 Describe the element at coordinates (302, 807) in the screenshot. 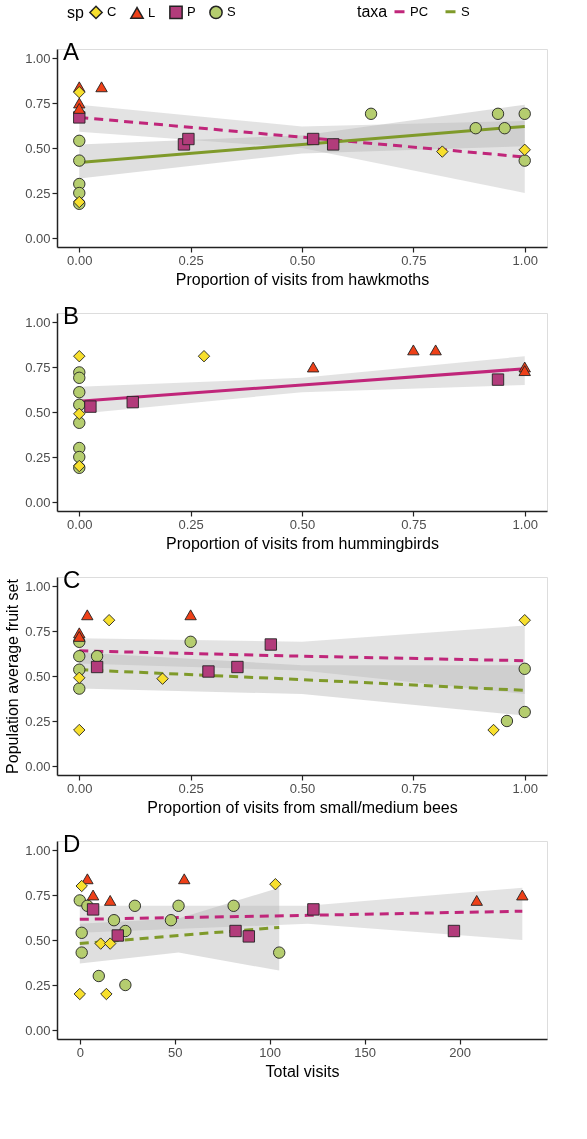

I see `x-axis-title: Proportion of visits from small/medium bees` at that location.